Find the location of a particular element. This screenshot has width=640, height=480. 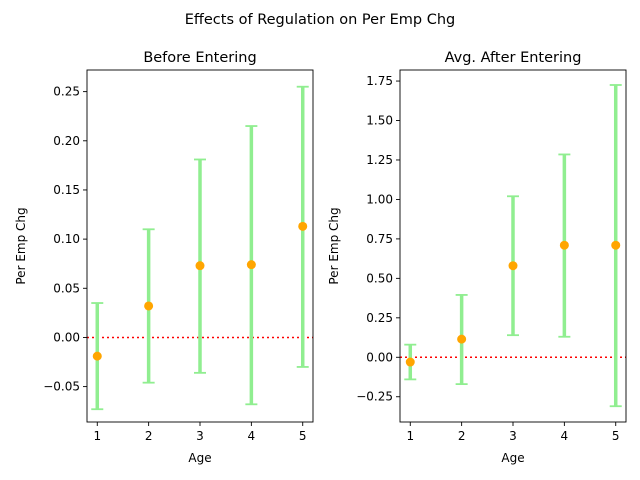

y-tick-label: 1.75 is located at coordinates (379, 81).